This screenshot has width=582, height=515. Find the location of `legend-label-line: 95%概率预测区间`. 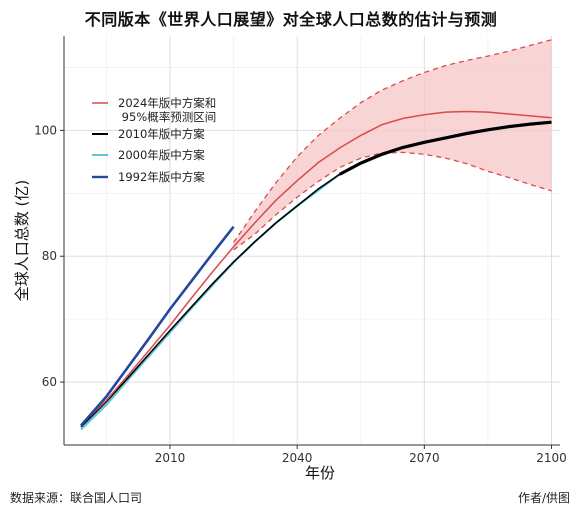

legend-label-line: 95%概率预测区间 is located at coordinates (167, 117).